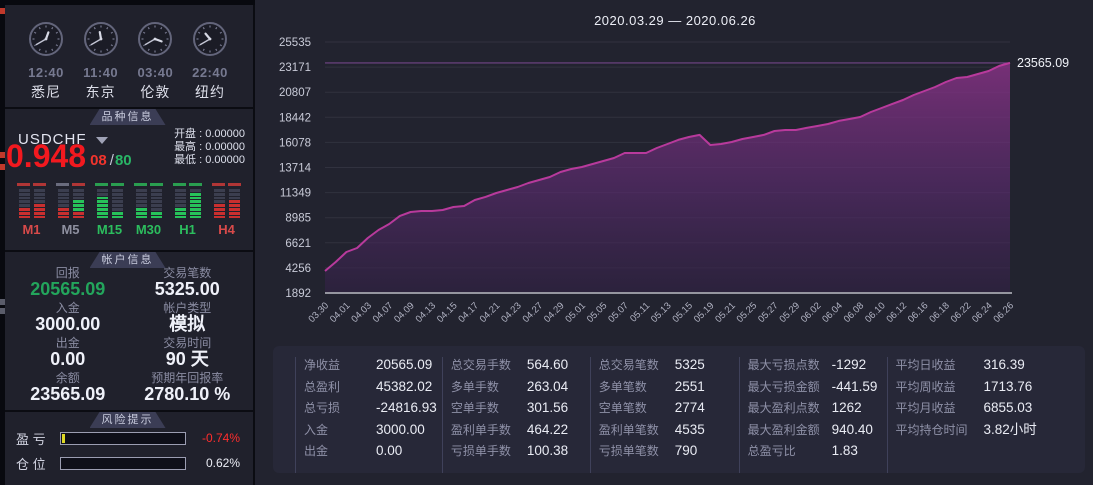 Image resolution: width=1093 pixels, height=485 pixels. What do you see at coordinates (31, 210) in the screenshot?
I see `timeframe-M1: M1` at bounding box center [31, 210].